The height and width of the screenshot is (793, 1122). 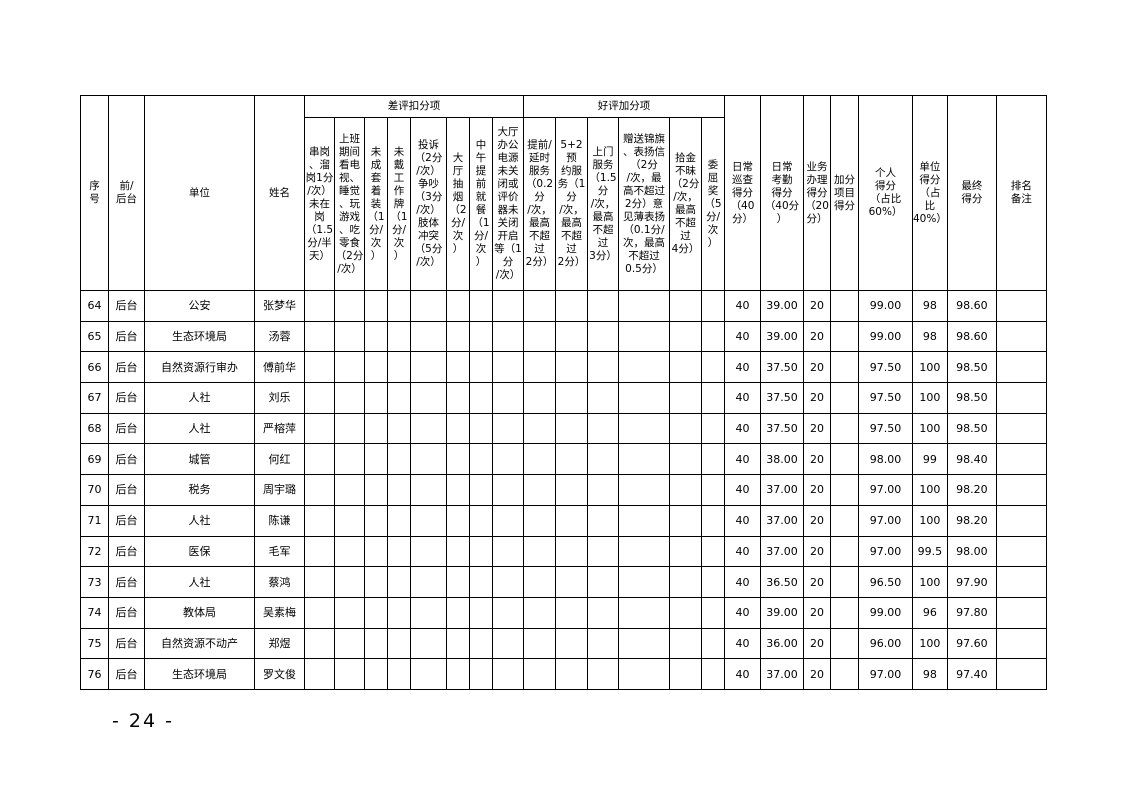 What do you see at coordinates (376, 204) in the screenshot?
I see `header-d3: 未 成 套 着 装 （1 分/ 次 ）` at bounding box center [376, 204].